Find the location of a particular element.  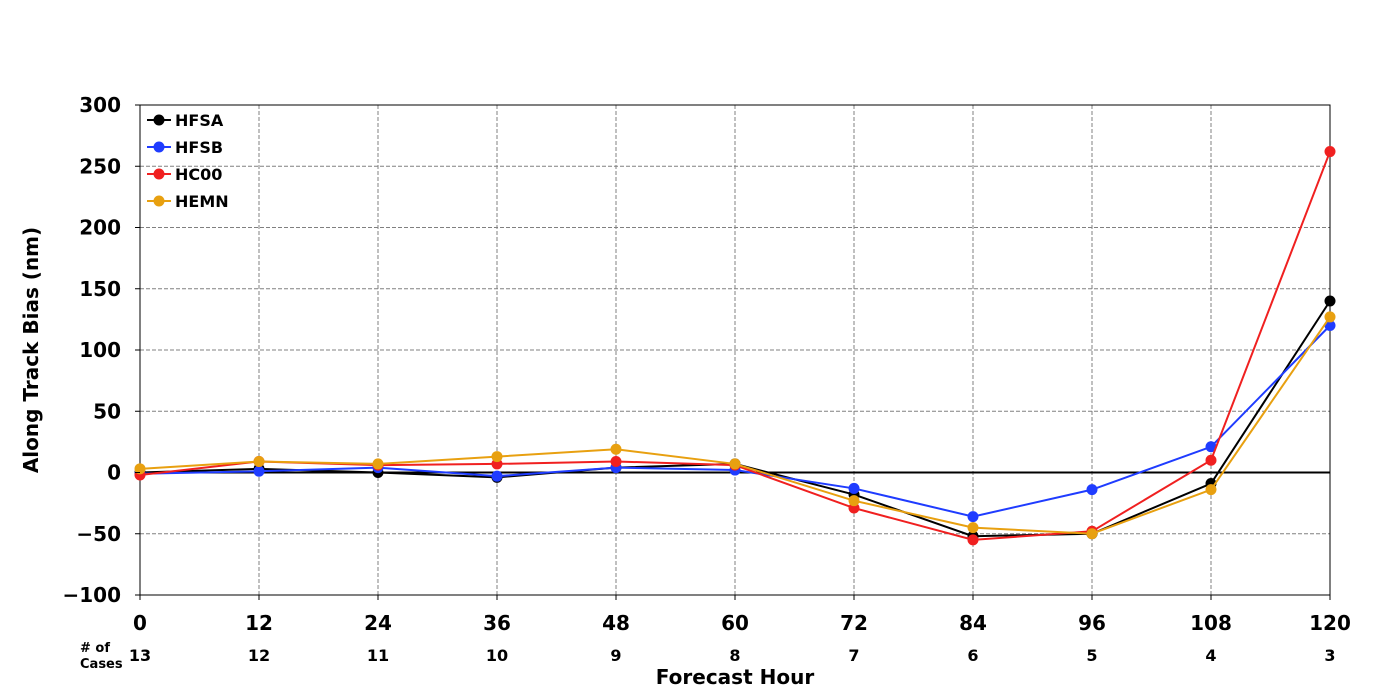

case-count-label: 8 is located at coordinates (734, 655).